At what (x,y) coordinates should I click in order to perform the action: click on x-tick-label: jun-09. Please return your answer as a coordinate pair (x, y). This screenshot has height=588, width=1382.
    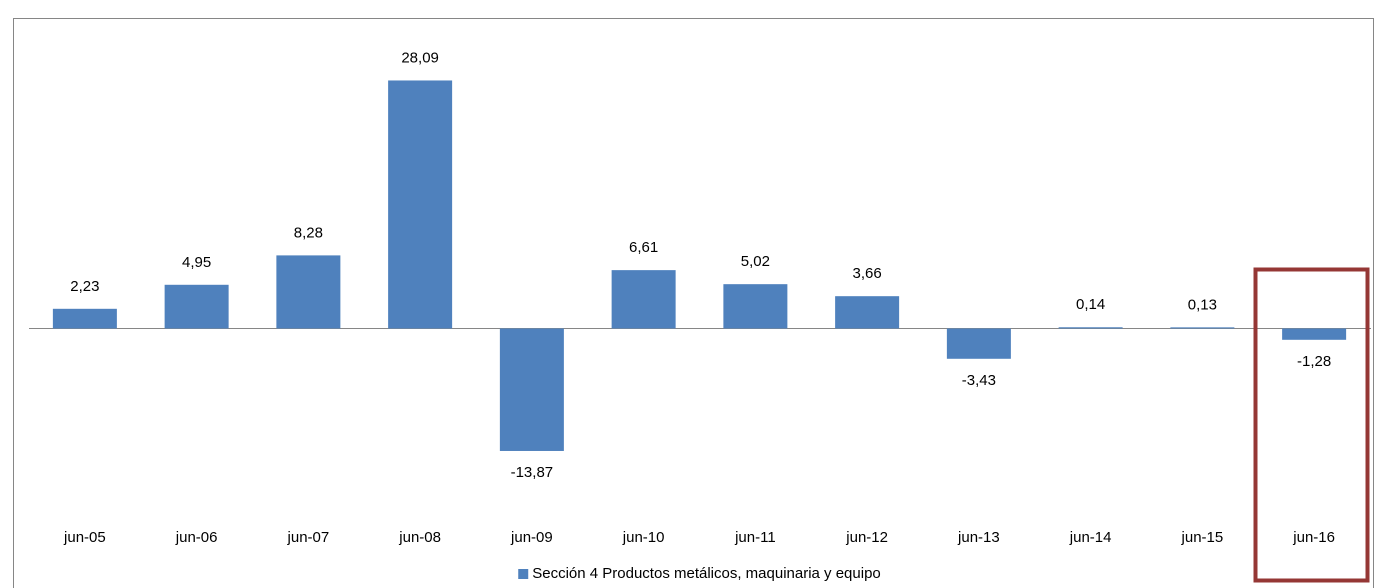
    Looking at the image, I should click on (531, 537).